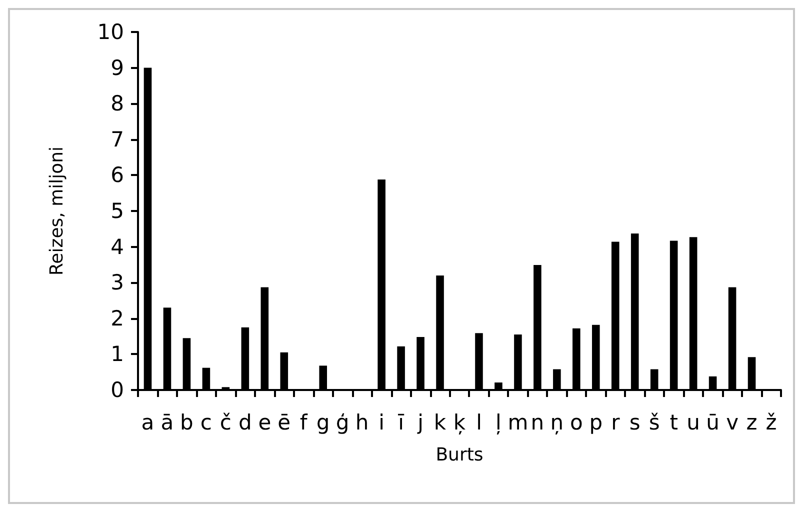 This screenshot has height=512, width=803. What do you see at coordinates (654, 422) in the screenshot?
I see `x-tick-label: š` at bounding box center [654, 422].